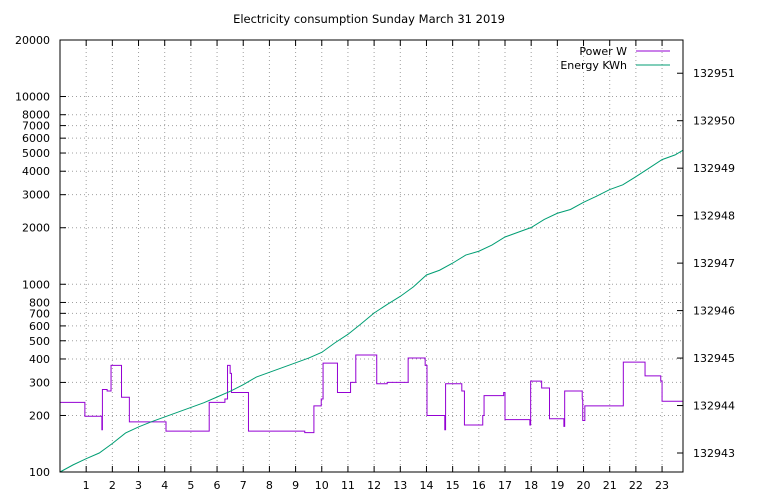 The width and height of the screenshot is (768, 500). What do you see at coordinates (86, 485) in the screenshot?
I see `x-tick-label: 1` at bounding box center [86, 485].